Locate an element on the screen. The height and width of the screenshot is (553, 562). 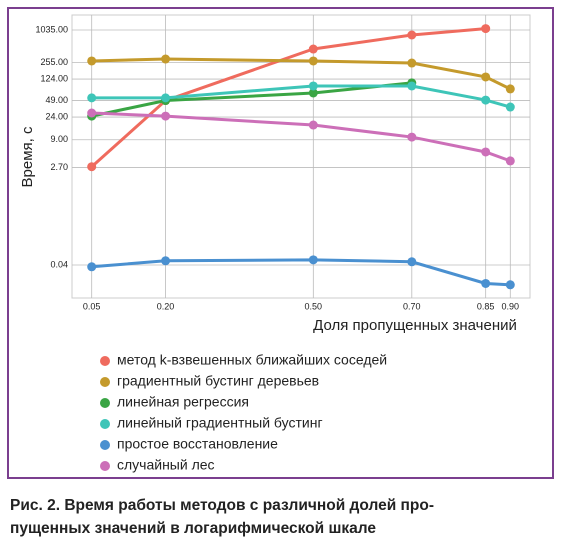
x-tick-label: 0.20 is located at coordinates (166, 306).